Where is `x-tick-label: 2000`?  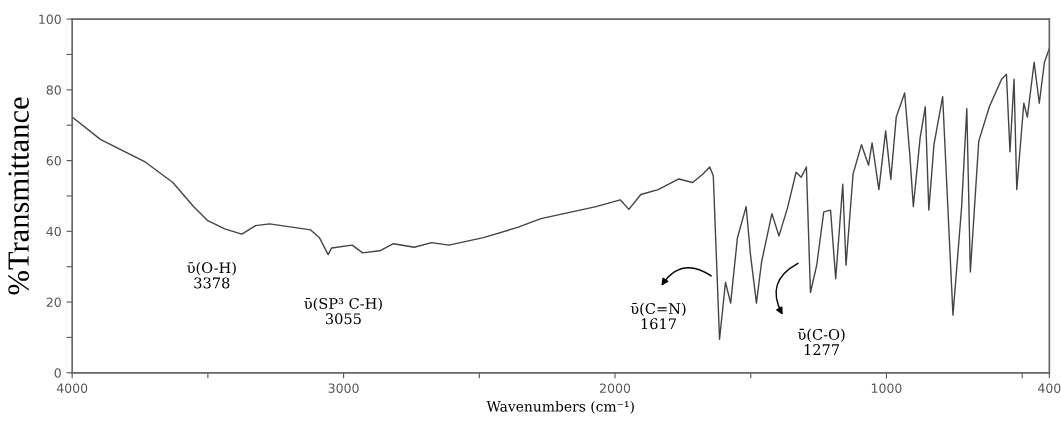 x-tick-label: 2000 is located at coordinates (615, 388).